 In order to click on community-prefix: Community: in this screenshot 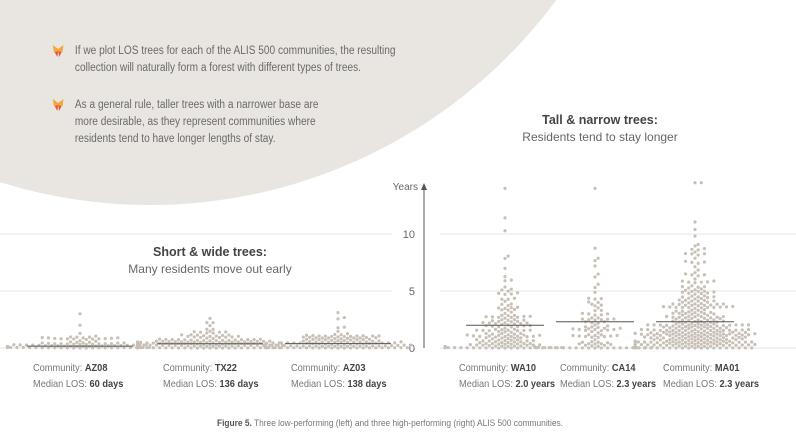, I will do `click(689, 368)`.